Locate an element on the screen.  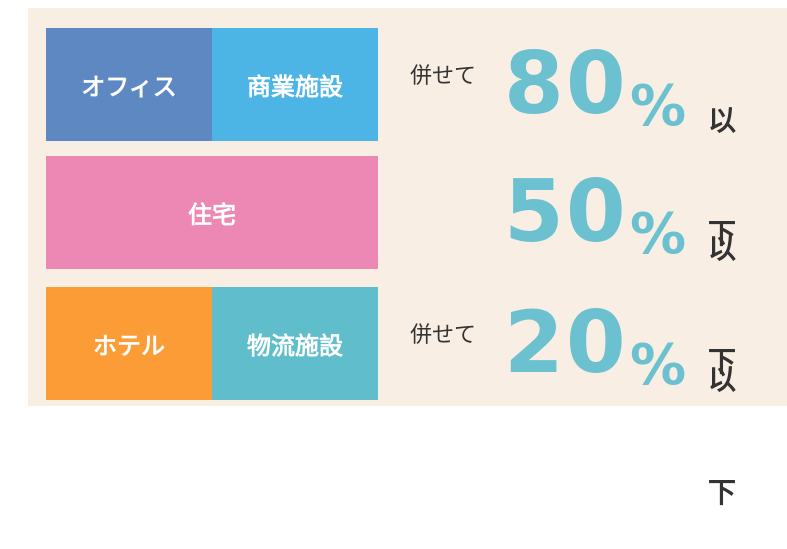
value: 20 is located at coordinates (566, 343).